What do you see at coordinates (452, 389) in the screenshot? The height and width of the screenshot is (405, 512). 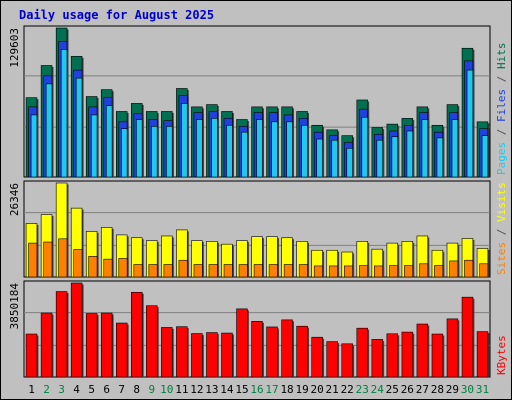 I see `day-label-29: 29` at bounding box center [452, 389].